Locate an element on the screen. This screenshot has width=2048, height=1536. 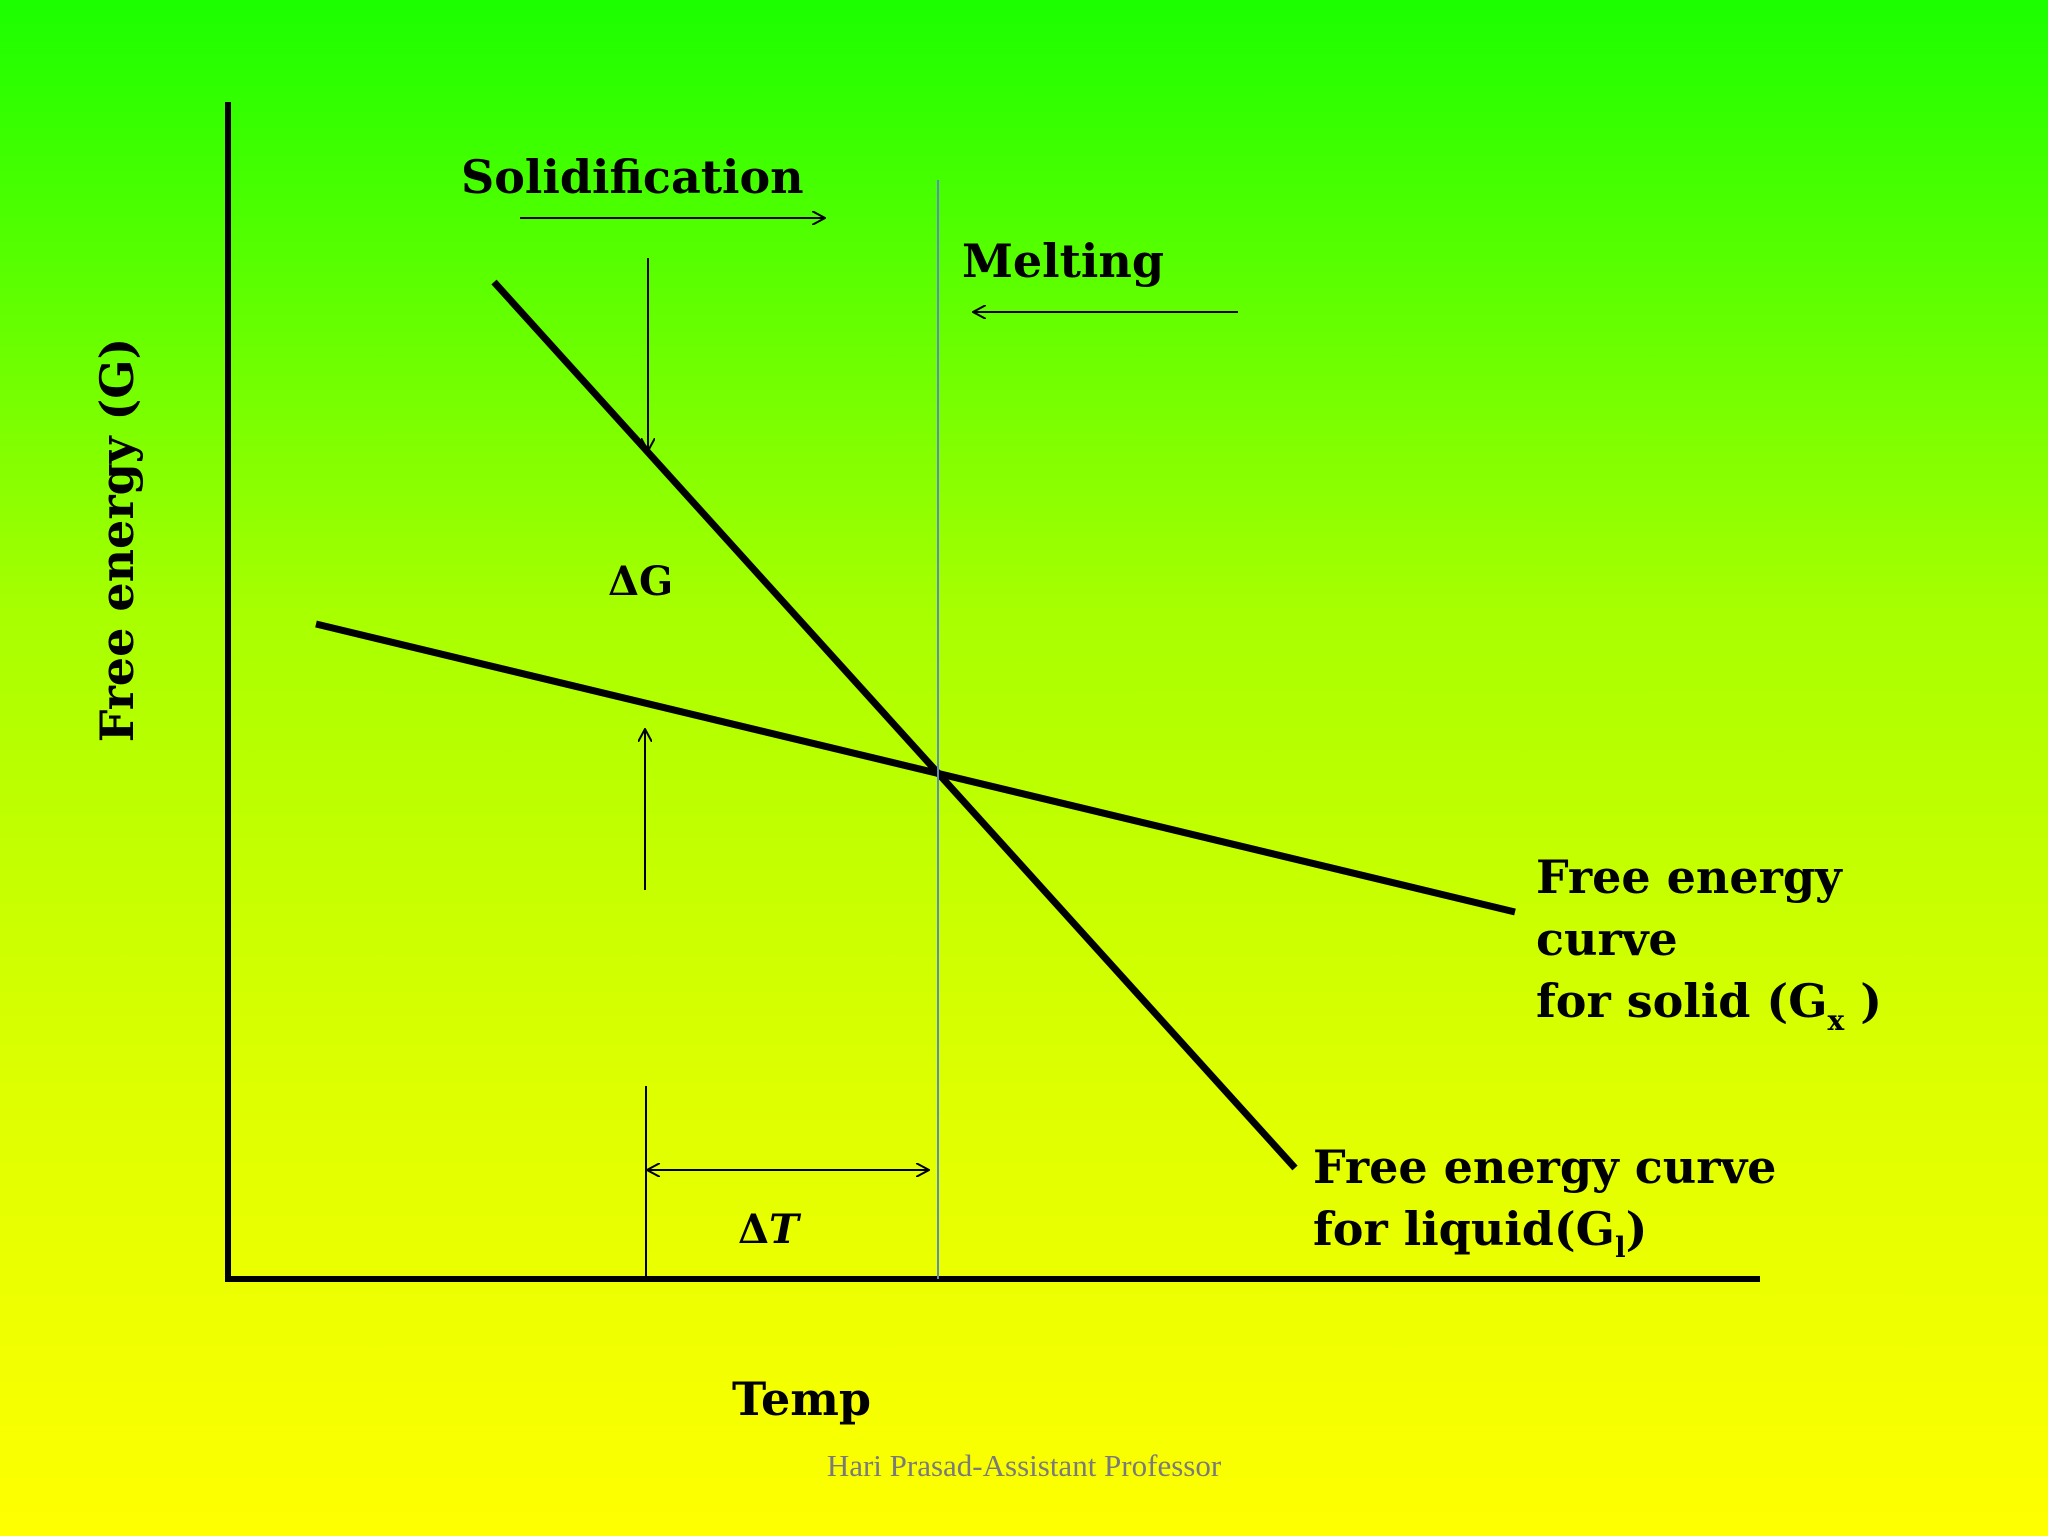
delta-t-label: ΔT is located at coordinates (770, 1229).